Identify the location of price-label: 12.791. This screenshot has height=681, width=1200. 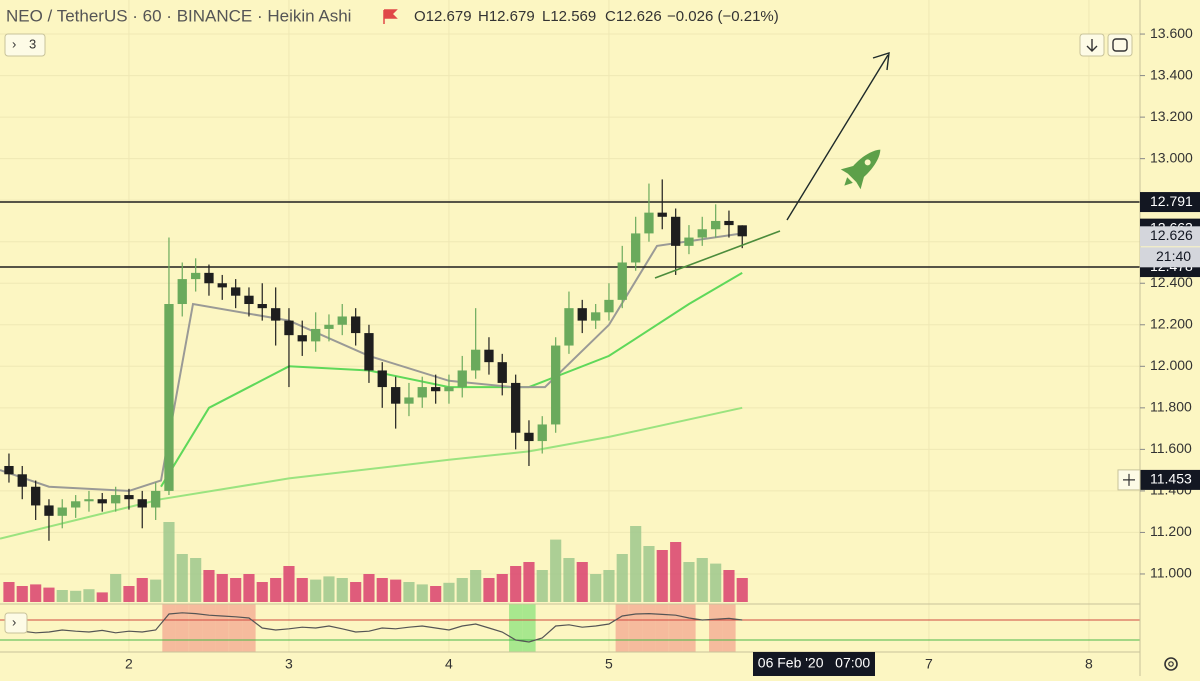
(1171, 201).